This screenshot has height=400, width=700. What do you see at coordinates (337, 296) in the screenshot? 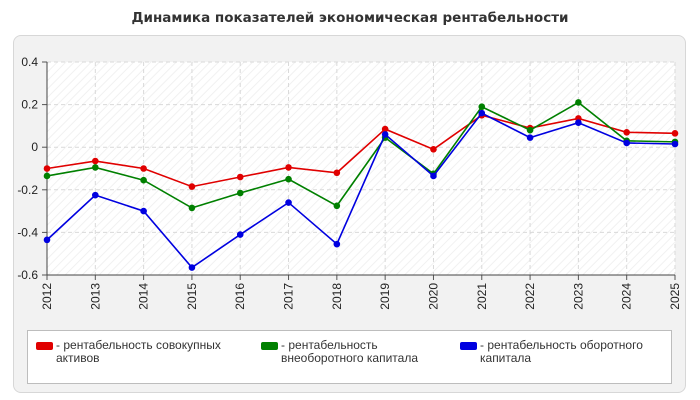
I see `x-tick-label: 2018` at bounding box center [337, 296].